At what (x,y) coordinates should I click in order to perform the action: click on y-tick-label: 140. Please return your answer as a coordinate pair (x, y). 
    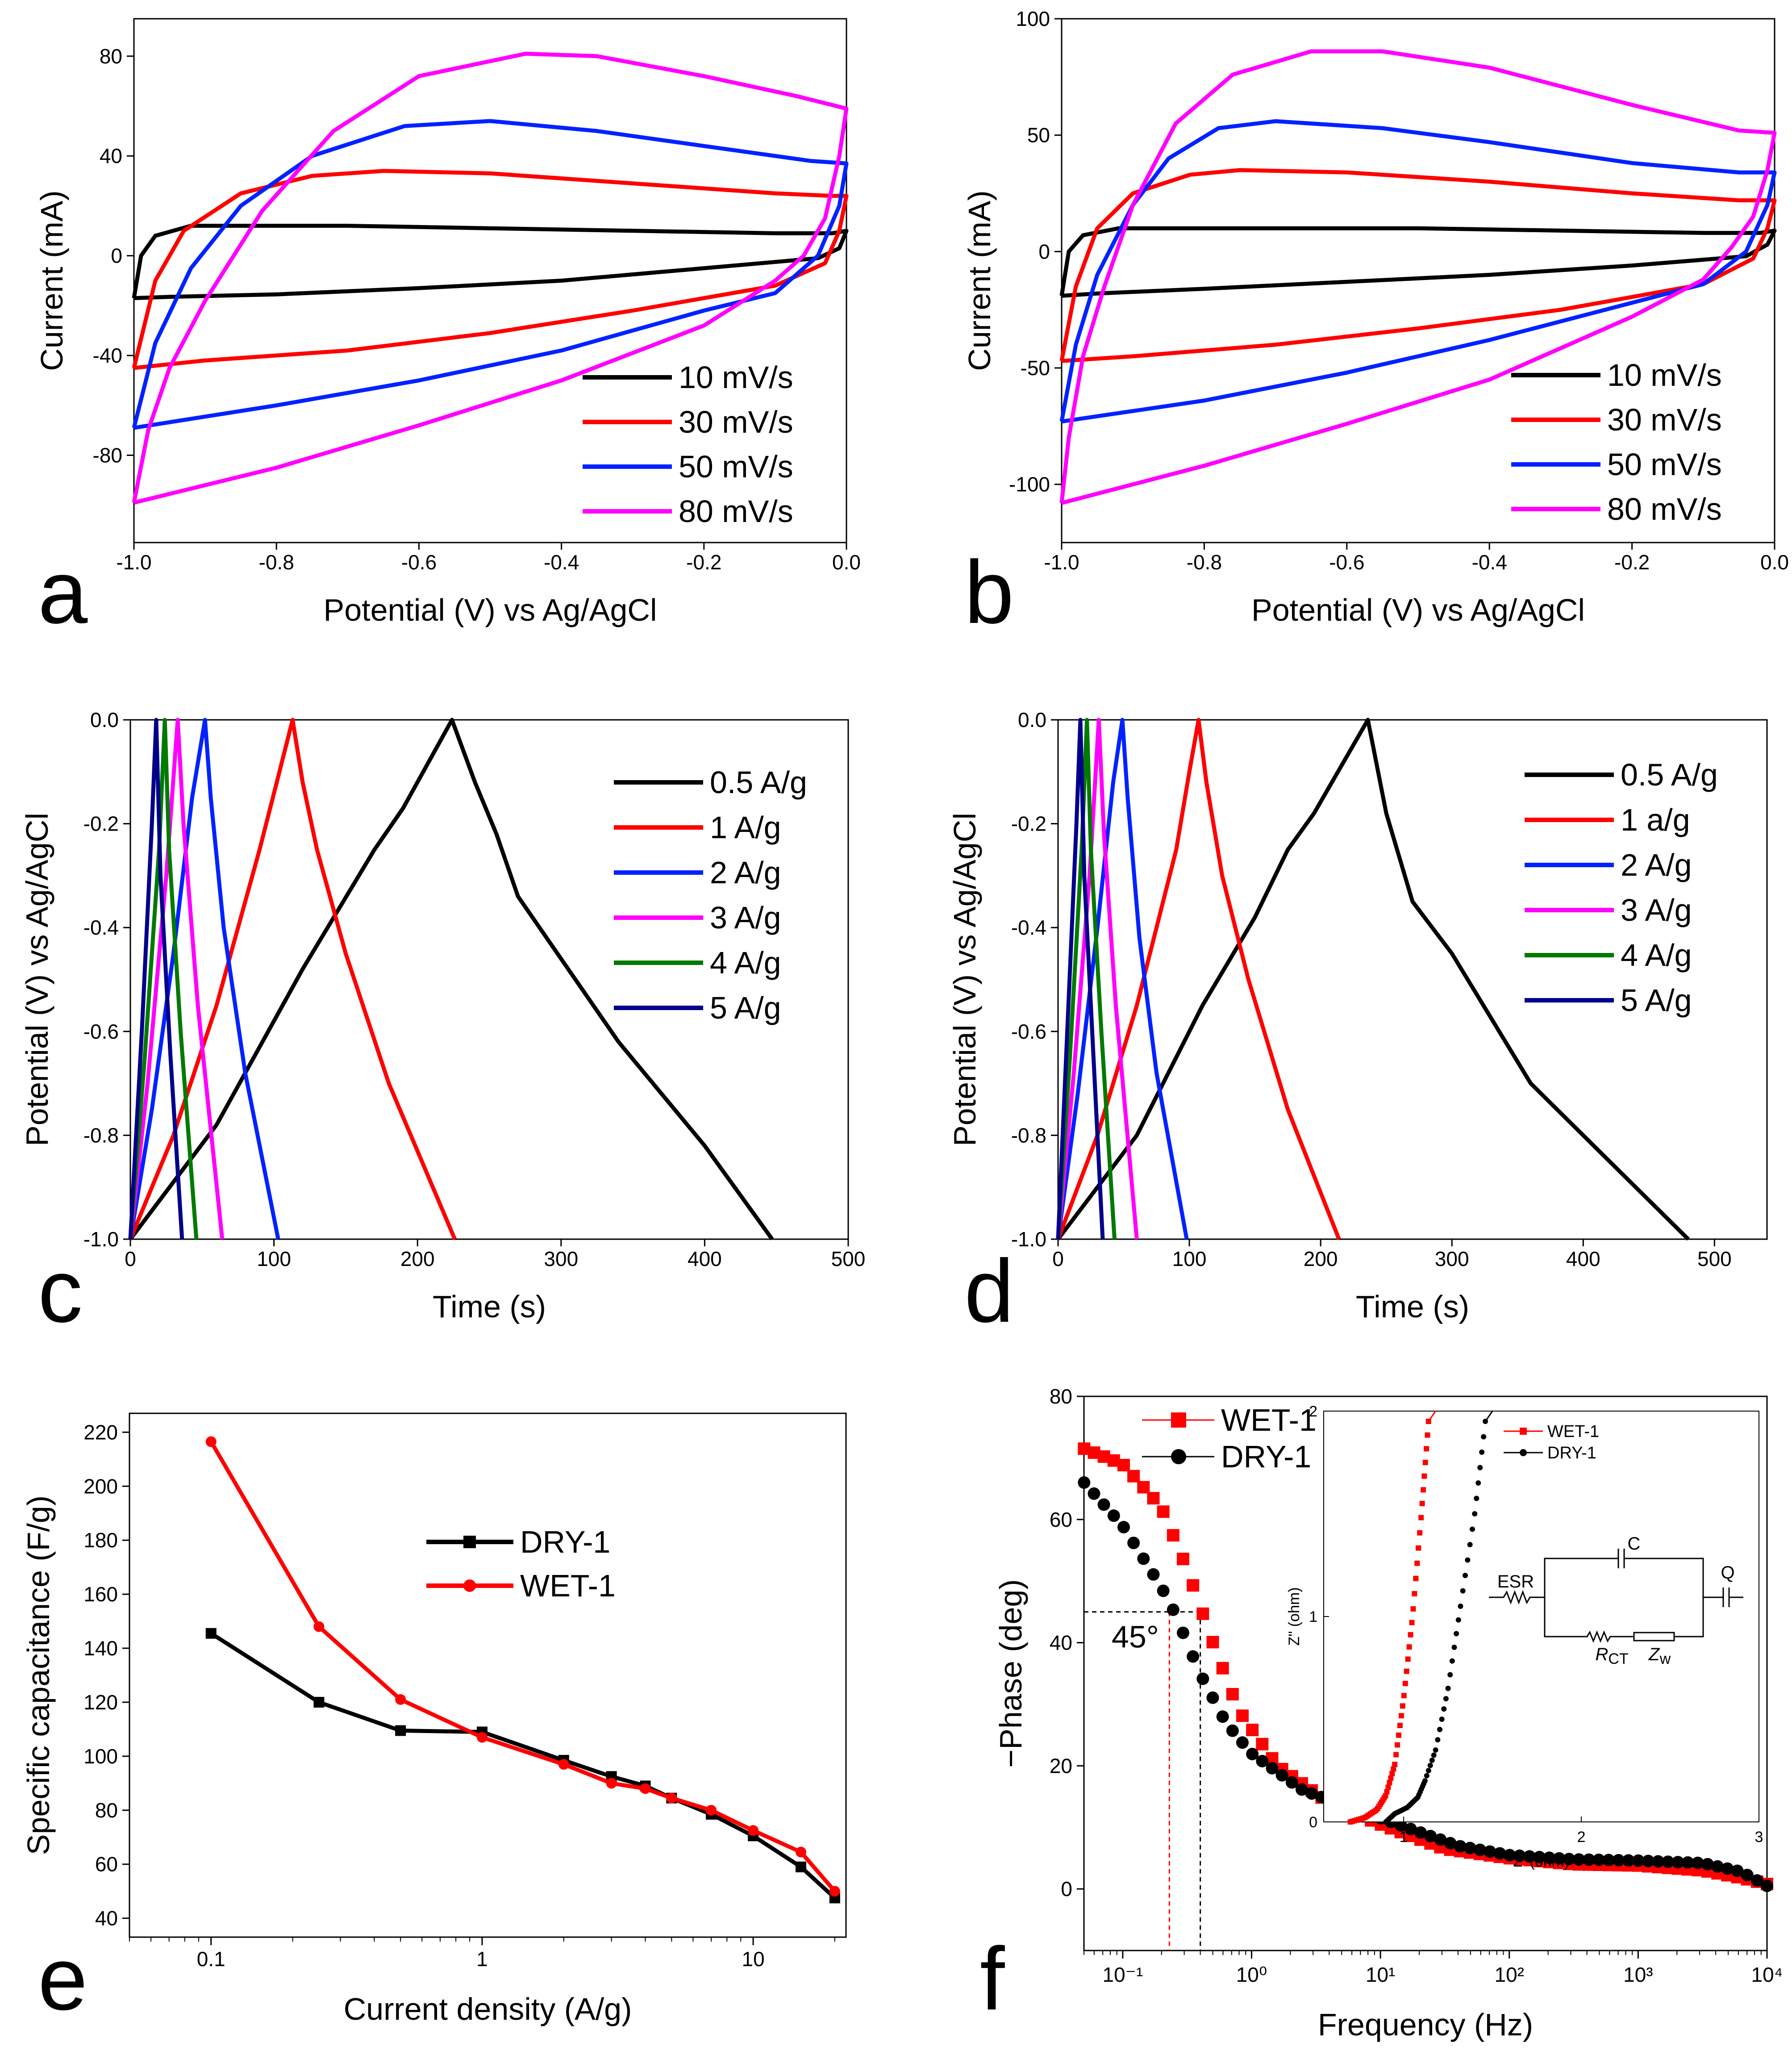
    Looking at the image, I should click on (100, 1648).